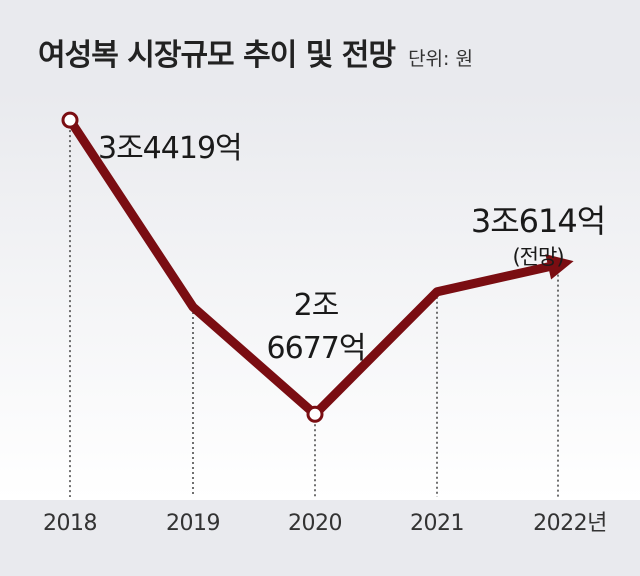  I want to click on data-label-2018: 3조4419억, so click(170, 148).